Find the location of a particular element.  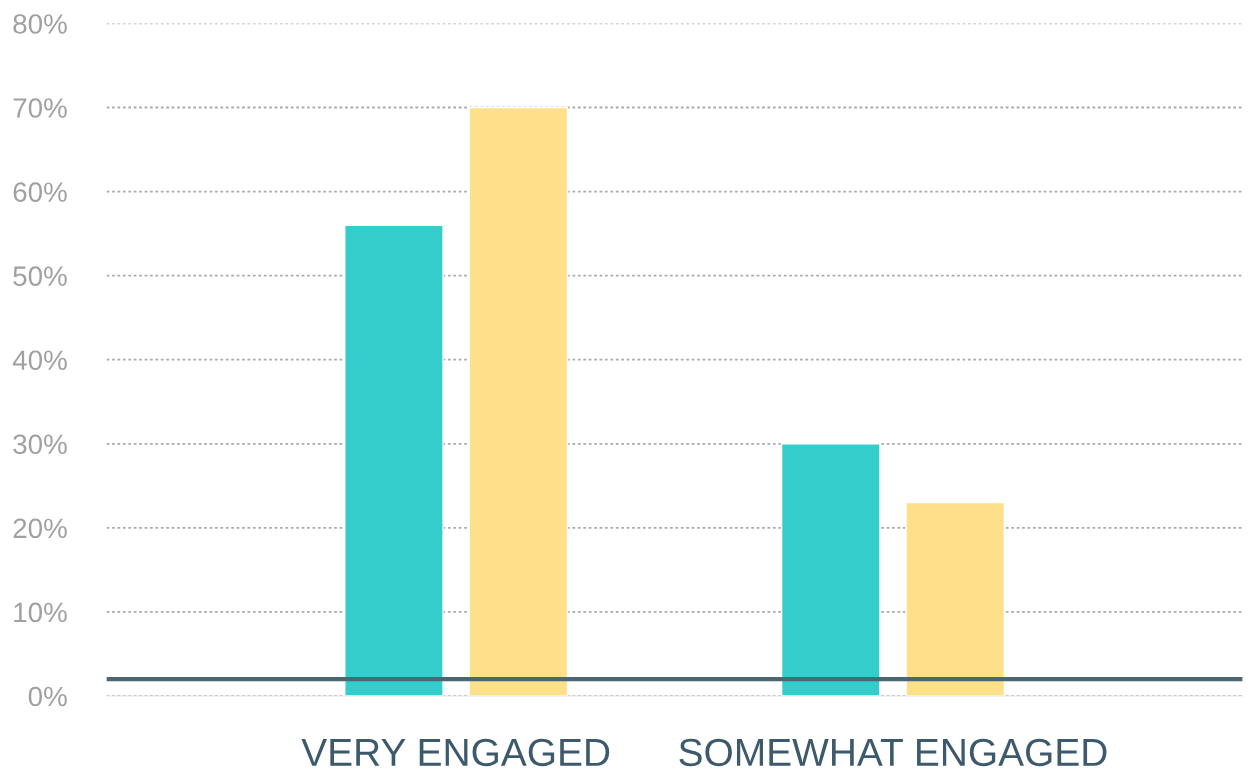

y-tick-label: 60% is located at coordinates (40, 192).